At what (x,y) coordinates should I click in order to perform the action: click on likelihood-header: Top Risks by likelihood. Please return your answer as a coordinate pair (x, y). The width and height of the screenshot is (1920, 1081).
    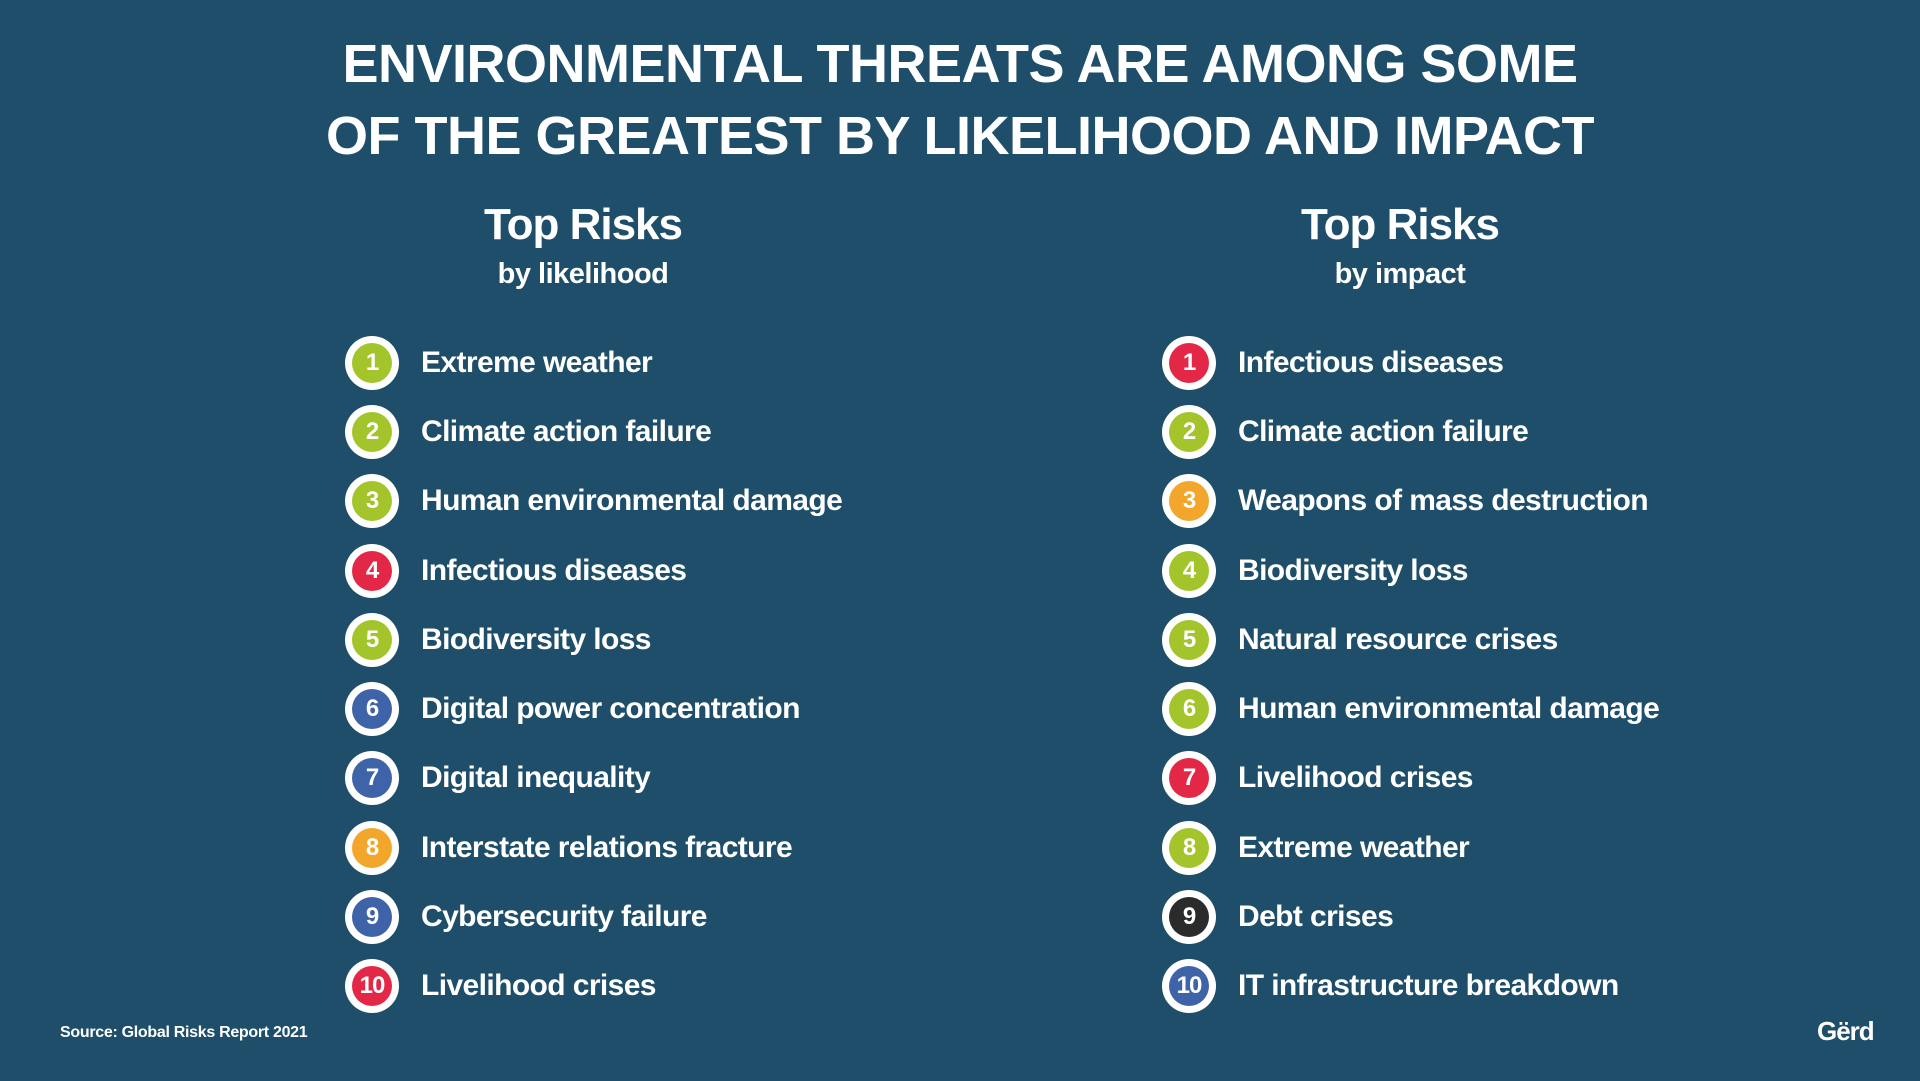
    Looking at the image, I should click on (725, 254).